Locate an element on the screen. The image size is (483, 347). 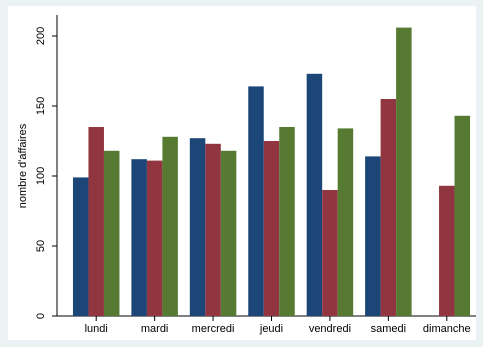
x-tick-label: mardi is located at coordinates (155, 329).